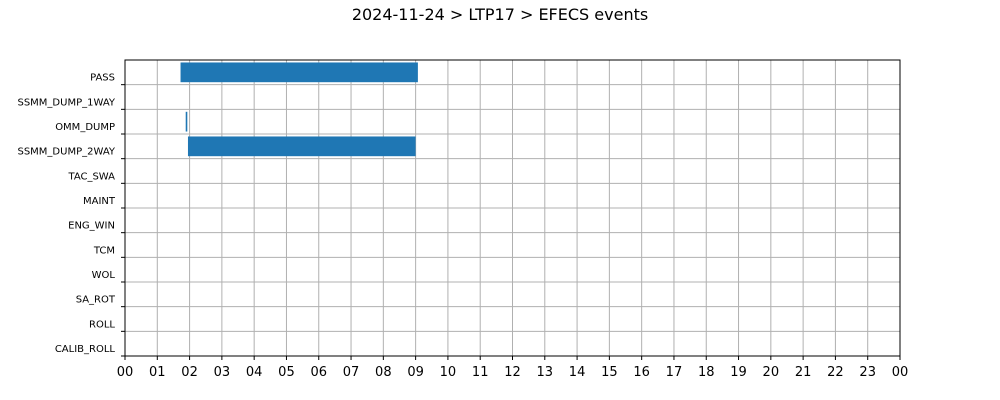 The width and height of the screenshot is (1000, 400). I want to click on x-tick-label: 08, so click(383, 372).